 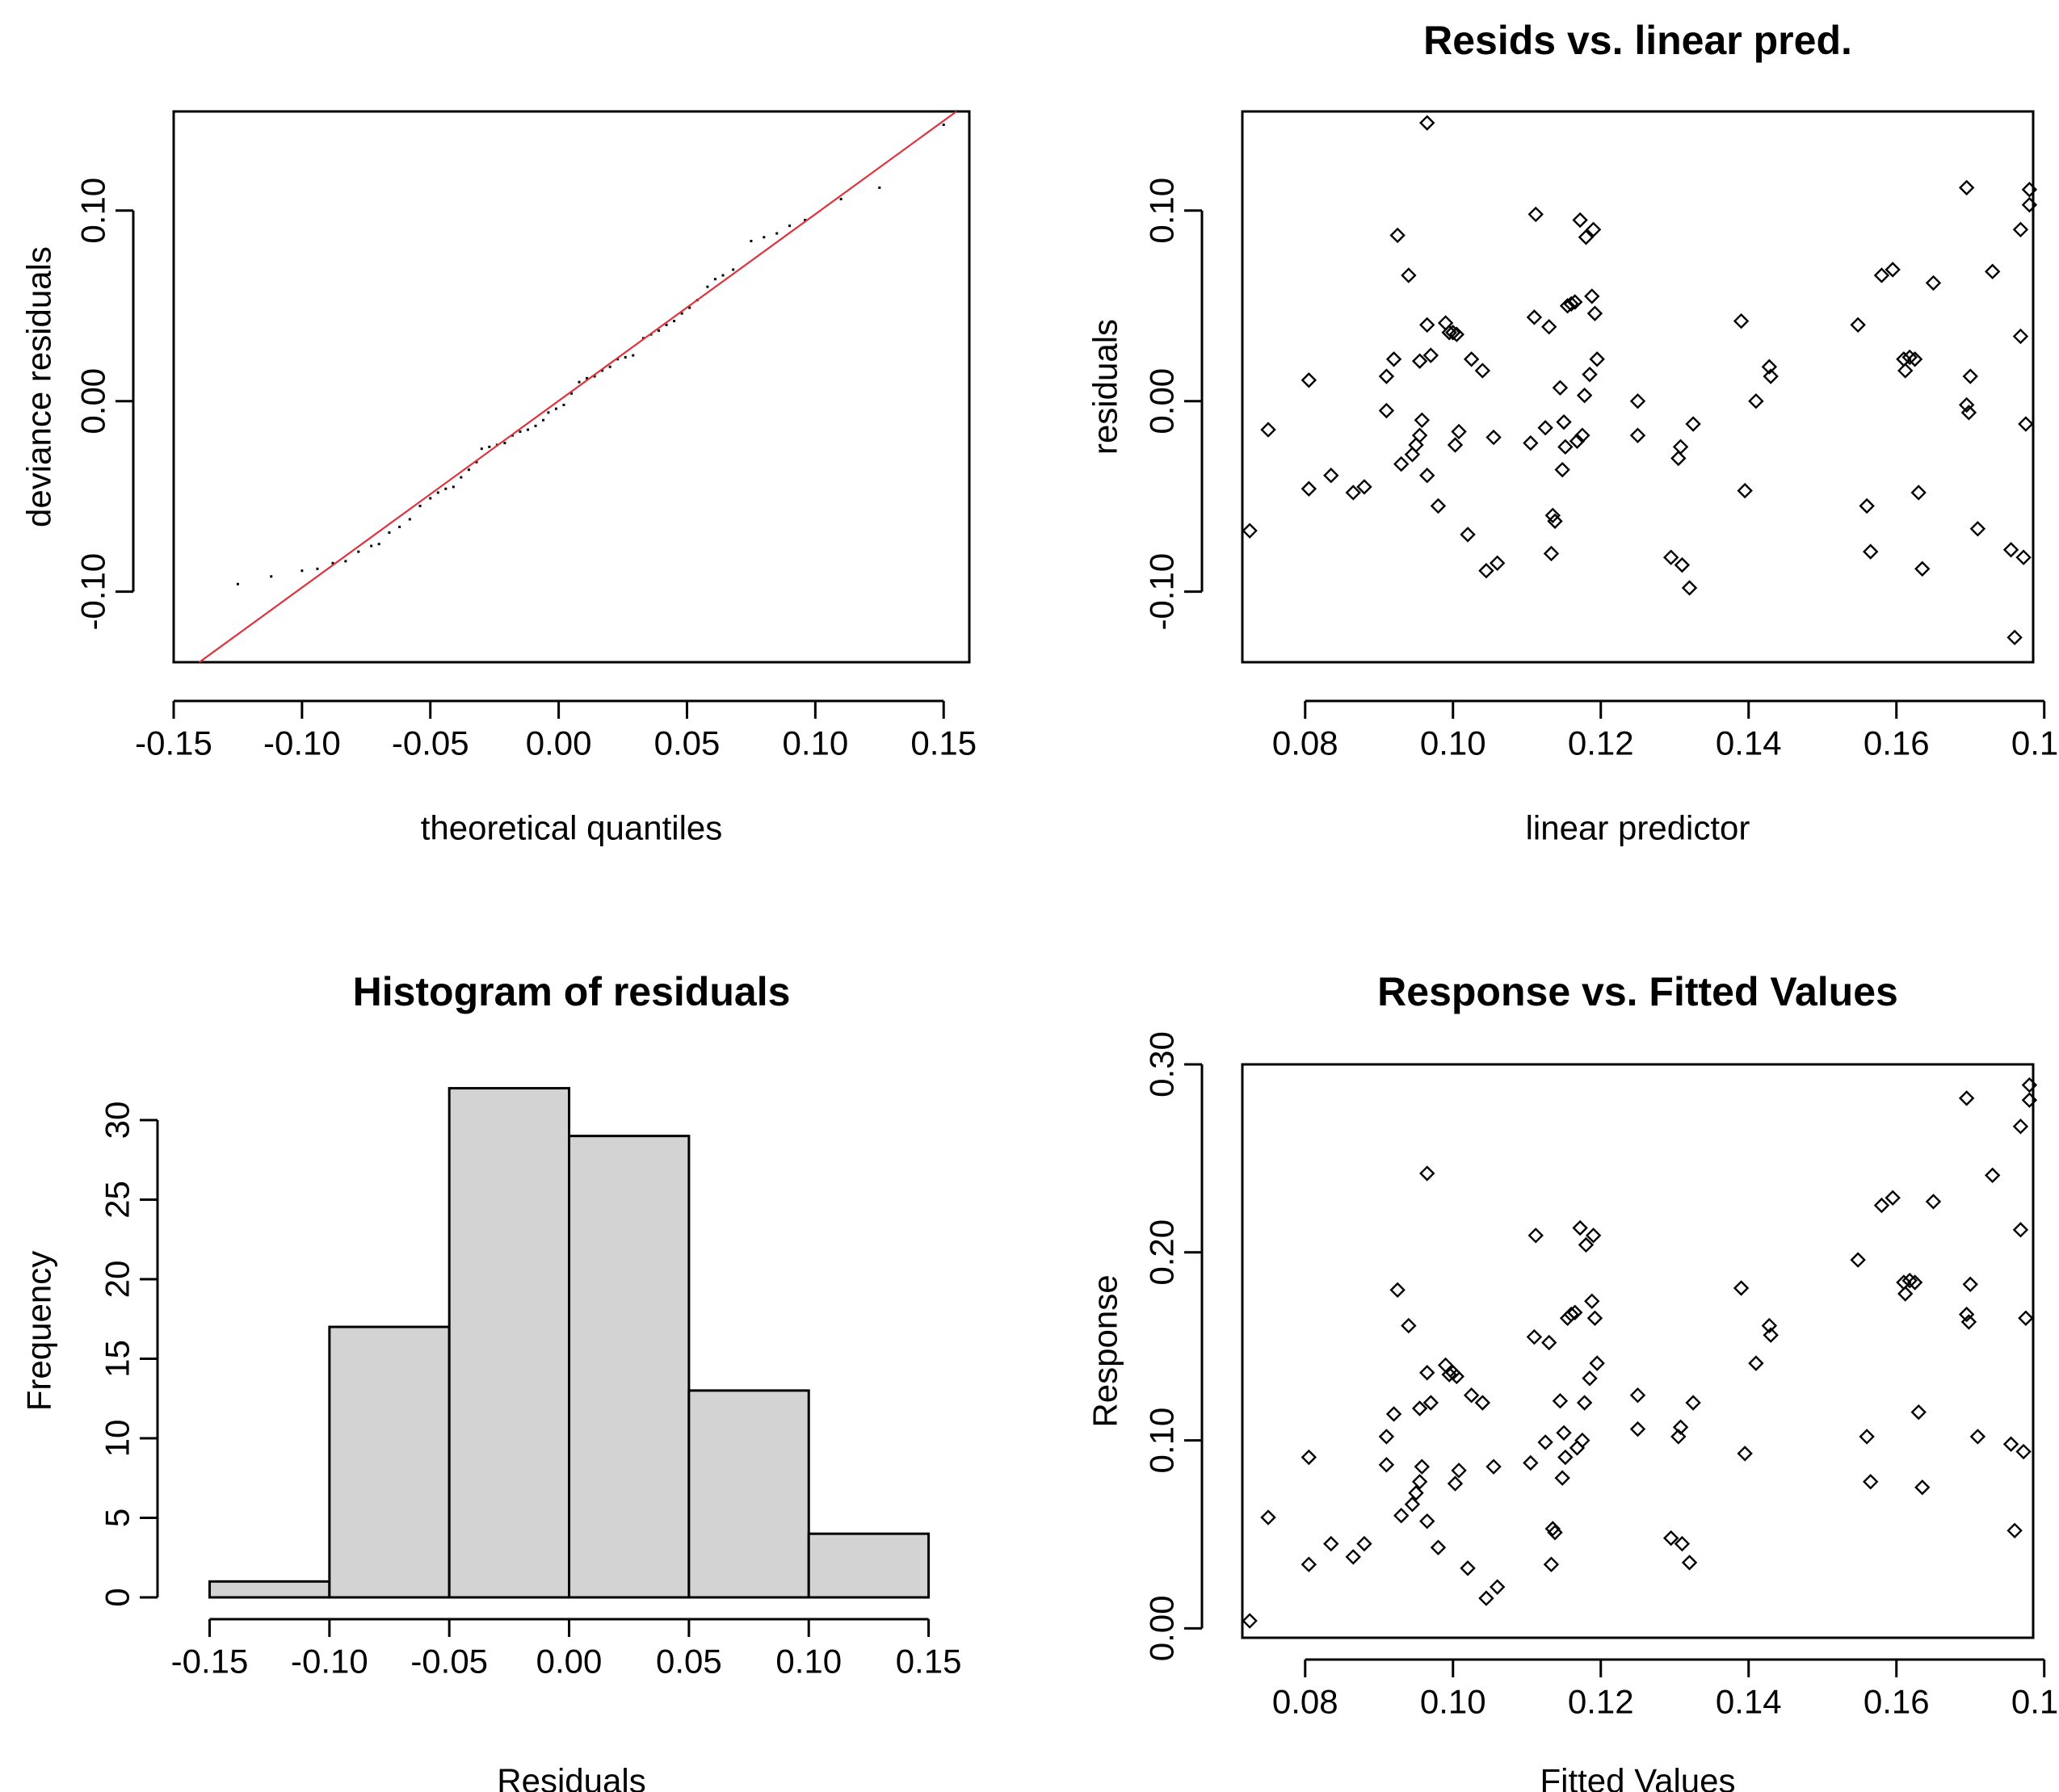 I want to click on fitted-y-axis-label: Response, so click(x=1105, y=1350).